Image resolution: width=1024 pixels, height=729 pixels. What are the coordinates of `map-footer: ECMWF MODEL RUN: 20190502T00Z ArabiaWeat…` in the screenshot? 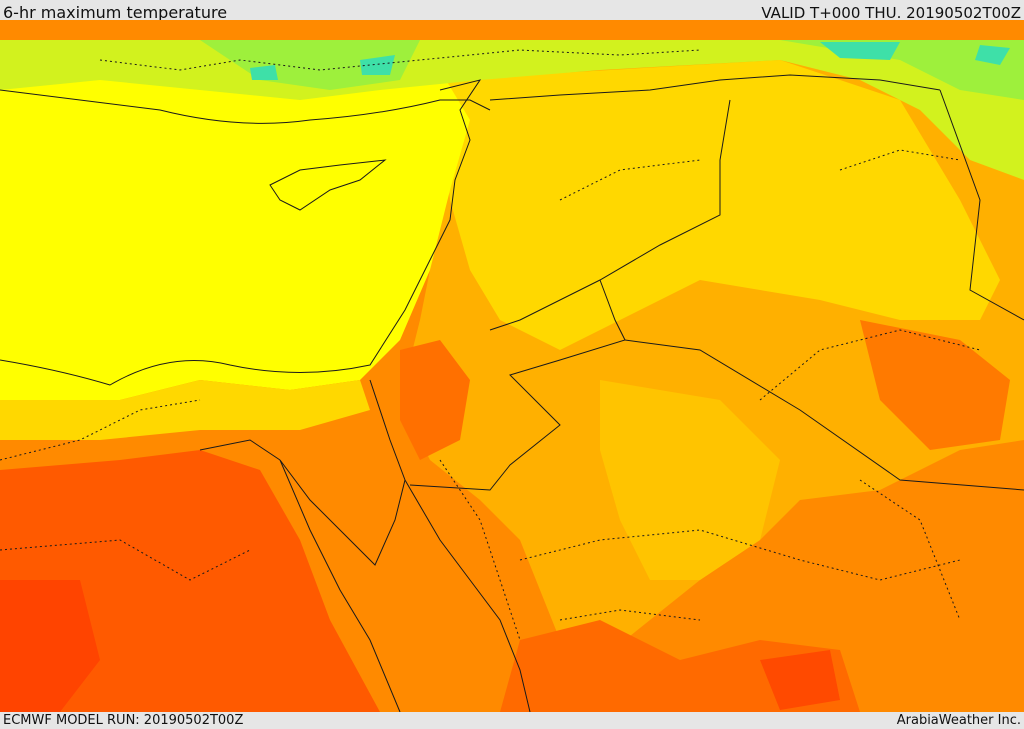 It's located at (512, 720).